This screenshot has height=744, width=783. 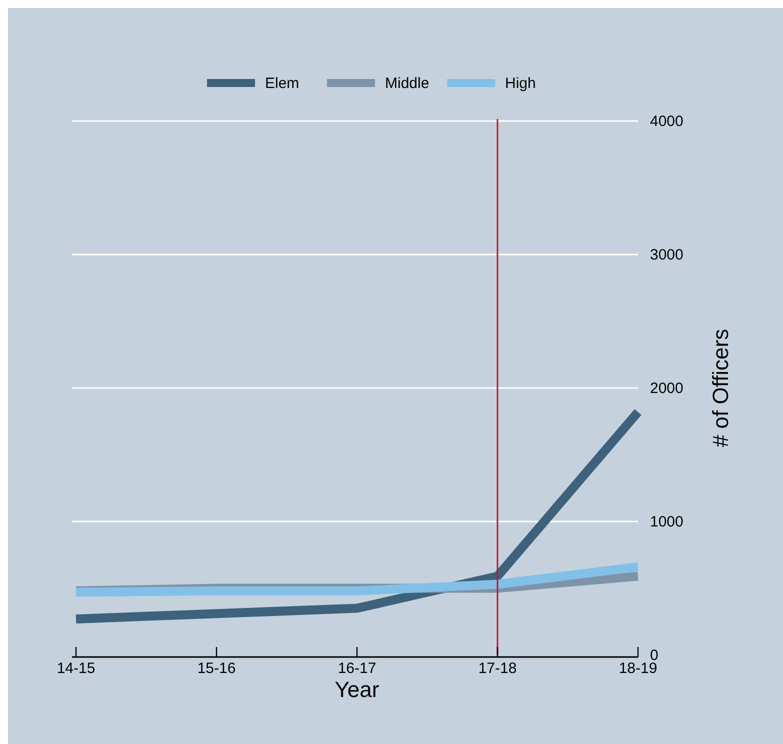 What do you see at coordinates (407, 83) in the screenshot?
I see `legend-label: Middle` at bounding box center [407, 83].